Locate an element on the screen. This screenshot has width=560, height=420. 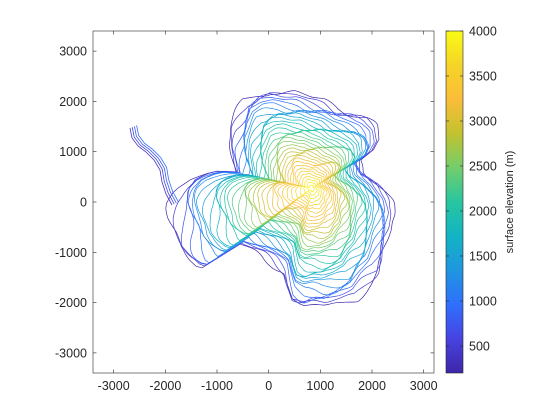
colorbar-tick-label: 2500 is located at coordinates (483, 167).